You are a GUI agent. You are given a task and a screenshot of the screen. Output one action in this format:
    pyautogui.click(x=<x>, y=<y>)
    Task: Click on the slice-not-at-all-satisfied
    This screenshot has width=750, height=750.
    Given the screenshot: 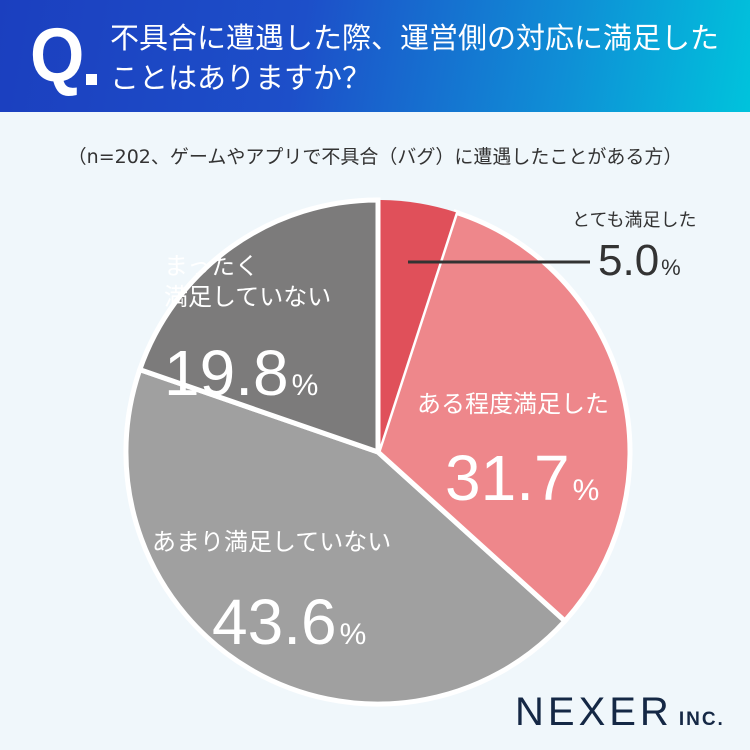 What is the action you would take?
    pyautogui.click(x=258, y=326)
    